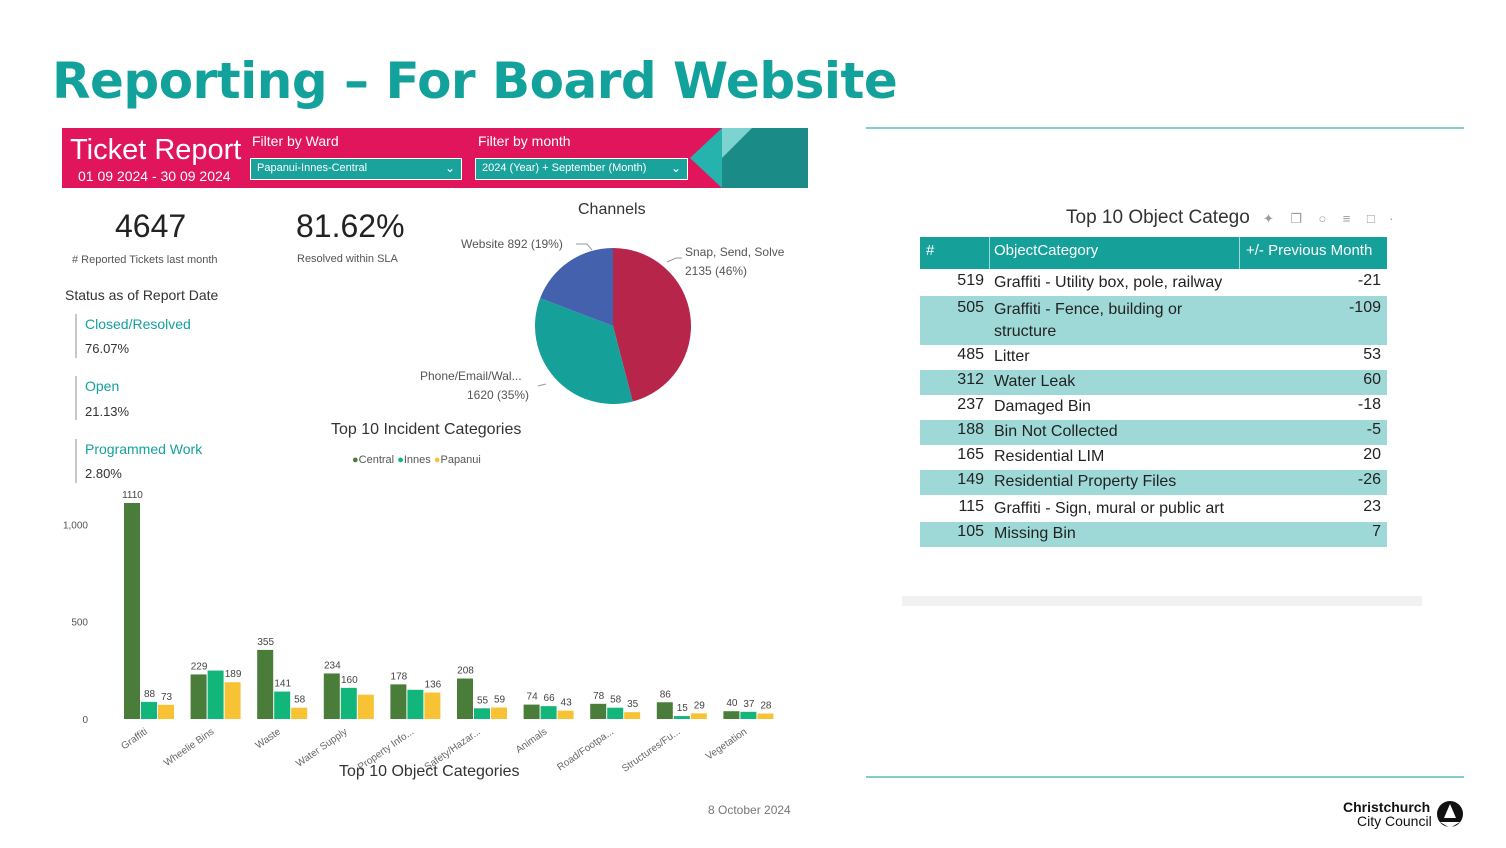 The height and width of the screenshot is (848, 1506). I want to click on status-heading: Status as of Report Date, so click(142, 295).